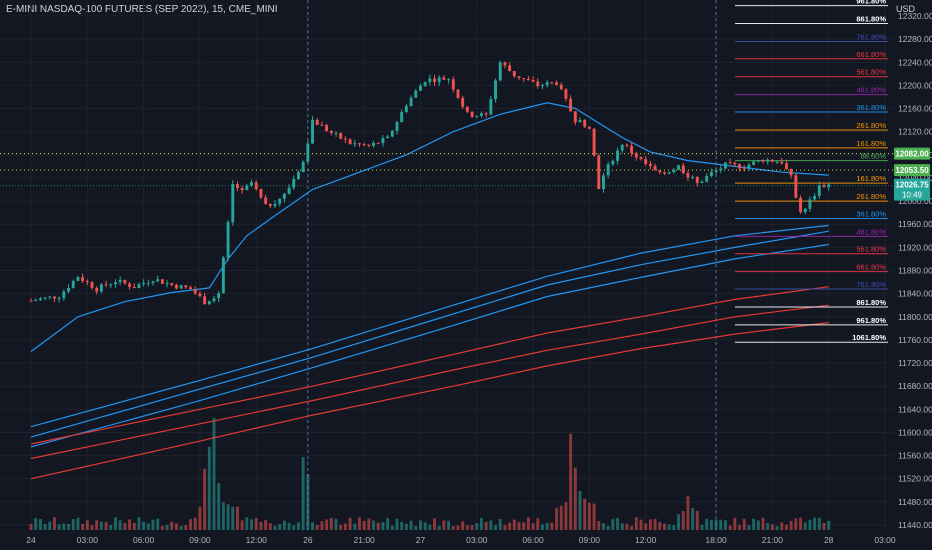 The image size is (932, 550). Describe the element at coordinates (871, 143) in the screenshot. I see `fib-level-label: 161.80%` at that location.